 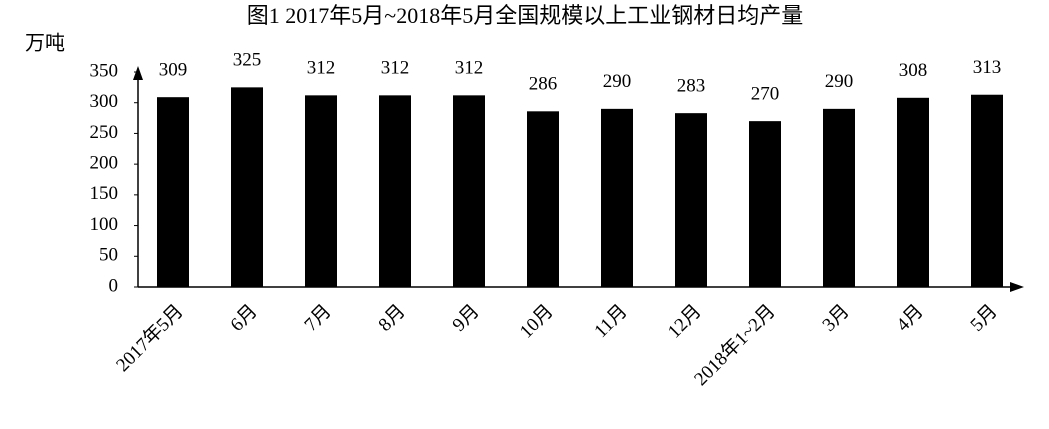 I want to click on data-label: 270, so click(x=765, y=94).